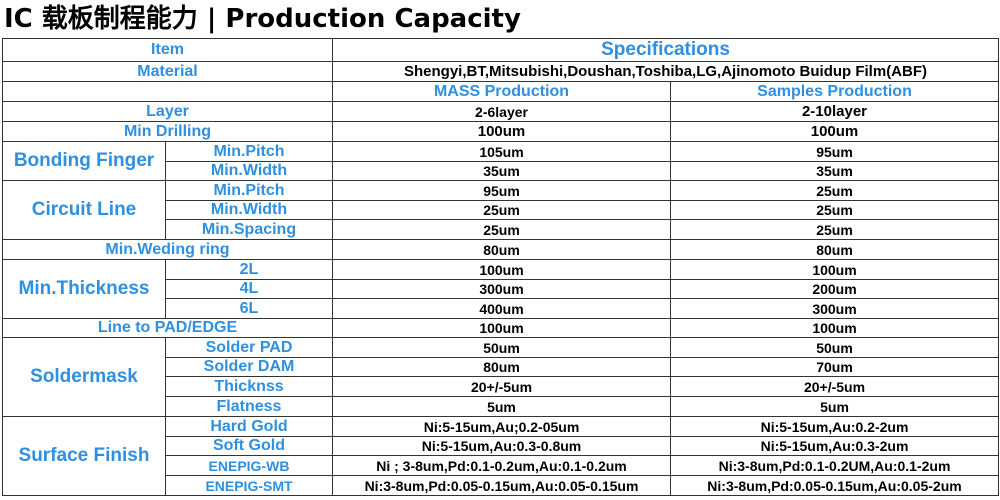 The height and width of the screenshot is (500, 1000). Describe the element at coordinates (834, 249) in the screenshot. I see `weding-ring-samples: 80um` at that location.